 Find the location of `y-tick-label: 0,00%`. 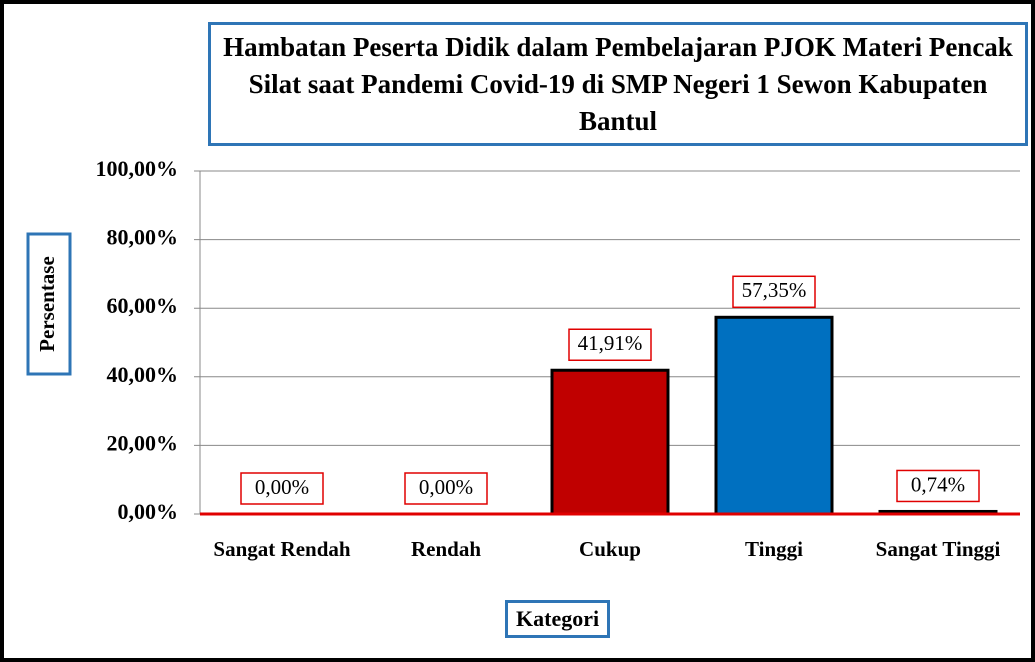

y-tick-label: 0,00% is located at coordinates (148, 511).